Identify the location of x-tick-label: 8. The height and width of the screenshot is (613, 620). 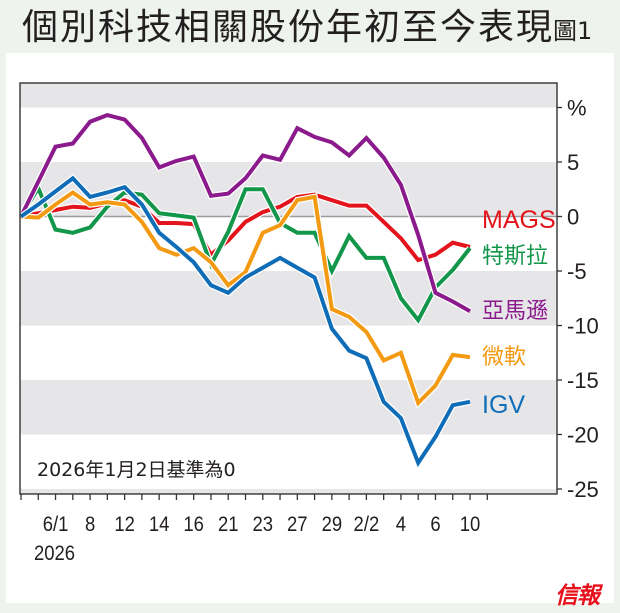
(90, 524).